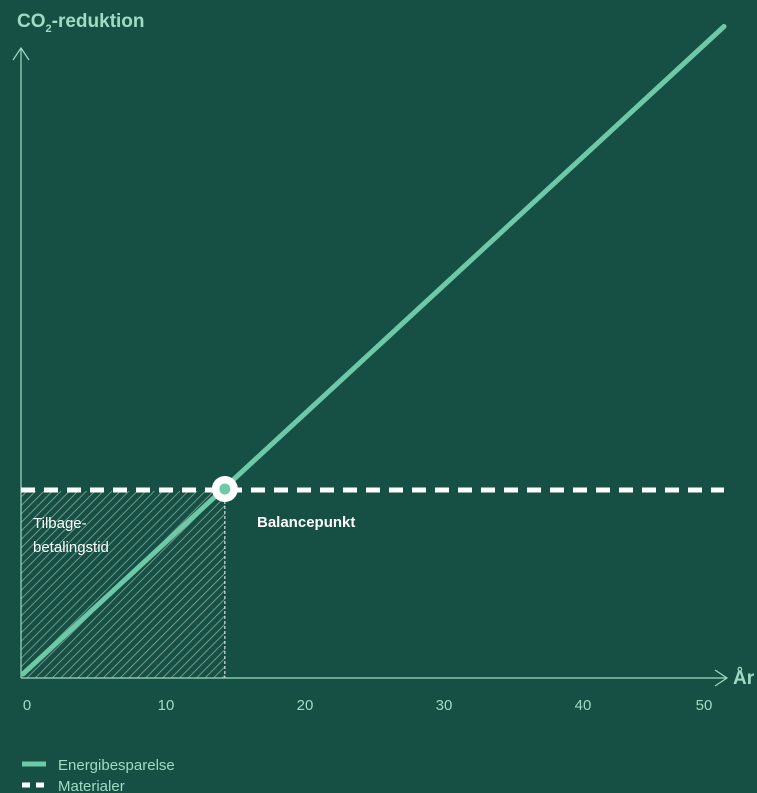 This screenshot has height=793, width=757. Describe the element at coordinates (306, 522) in the screenshot. I see `balance-point-label: Balancepunkt` at that location.